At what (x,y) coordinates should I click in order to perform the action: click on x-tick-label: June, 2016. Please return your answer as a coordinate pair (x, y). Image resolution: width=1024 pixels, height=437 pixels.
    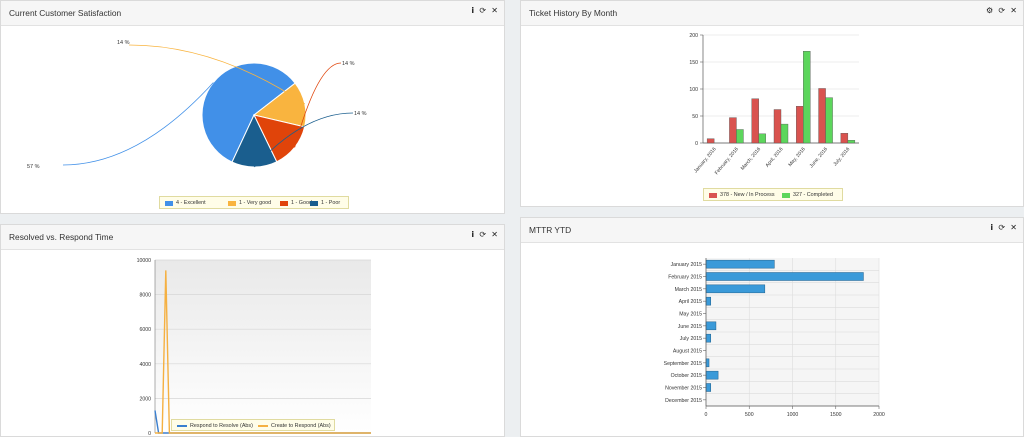
    Looking at the image, I should click on (819, 157).